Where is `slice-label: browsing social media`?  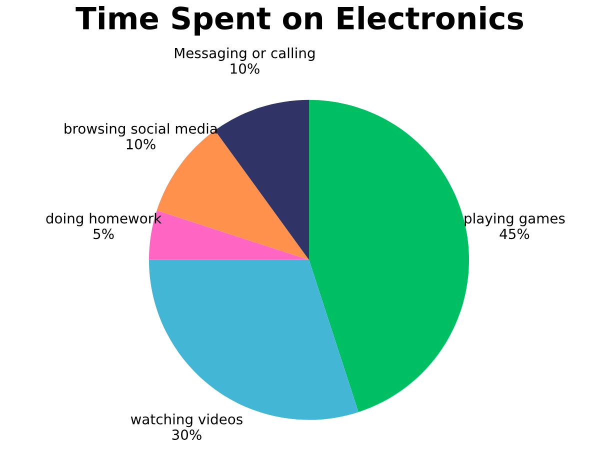
slice-label: browsing social media is located at coordinates (140, 130).